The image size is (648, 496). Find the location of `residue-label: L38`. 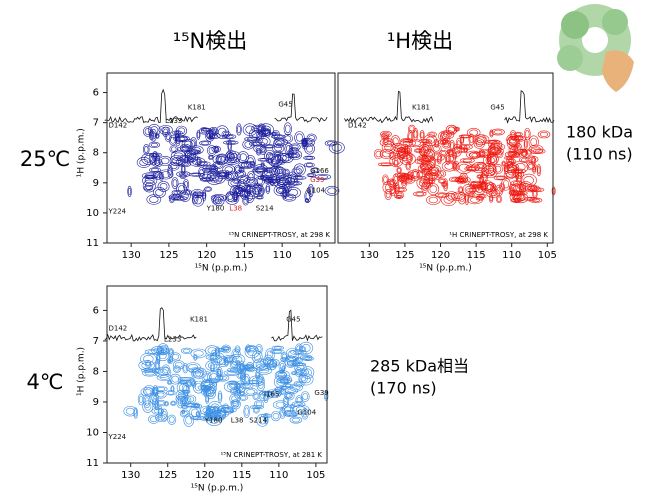

residue-label: L38 is located at coordinates (237, 420).